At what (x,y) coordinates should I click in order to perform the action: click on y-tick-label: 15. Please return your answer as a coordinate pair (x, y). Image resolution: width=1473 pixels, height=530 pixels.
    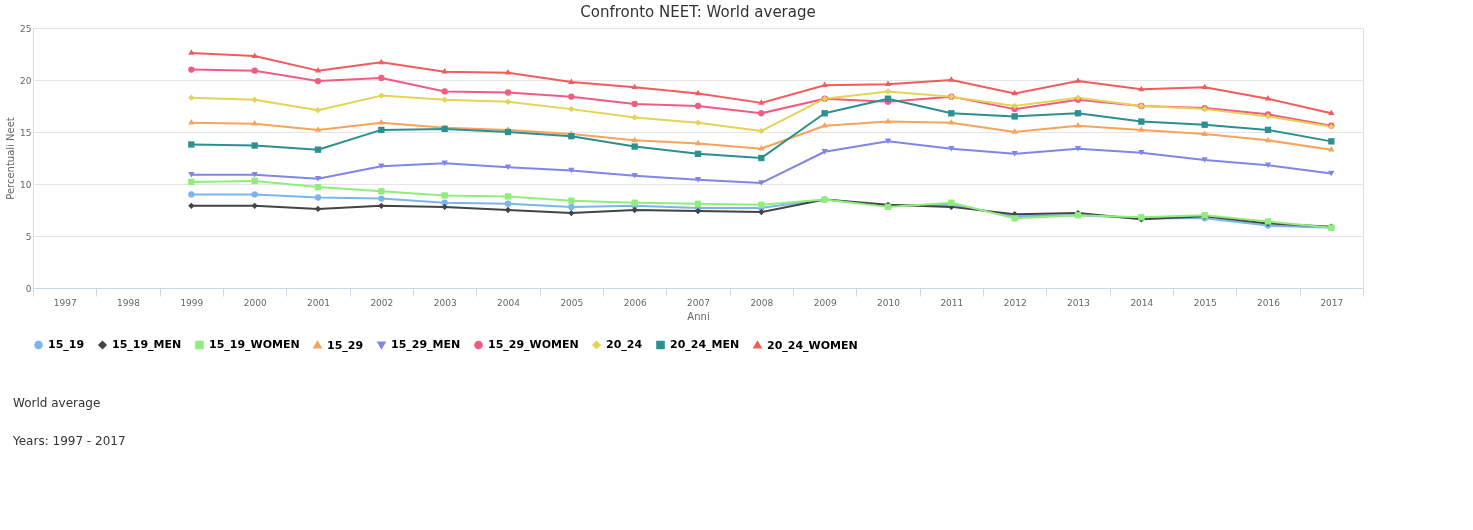
    Looking at the image, I should click on (26, 132).